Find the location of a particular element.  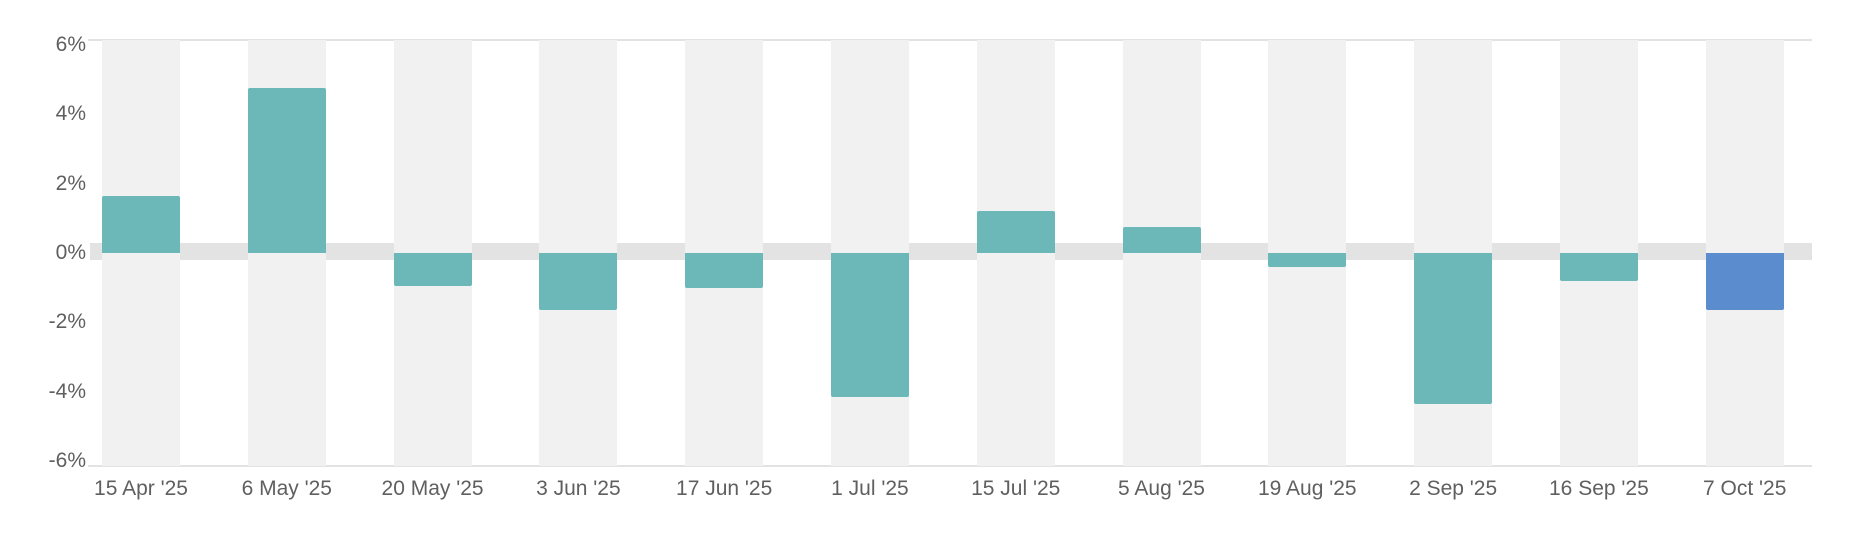

x-axis-category-label: 17 Jun '25 is located at coordinates (724, 488).